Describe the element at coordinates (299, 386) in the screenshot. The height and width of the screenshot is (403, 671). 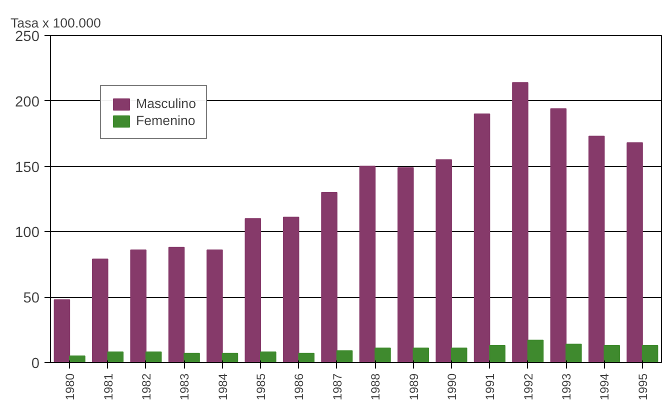
I see `x-tick-label: 1986` at that location.